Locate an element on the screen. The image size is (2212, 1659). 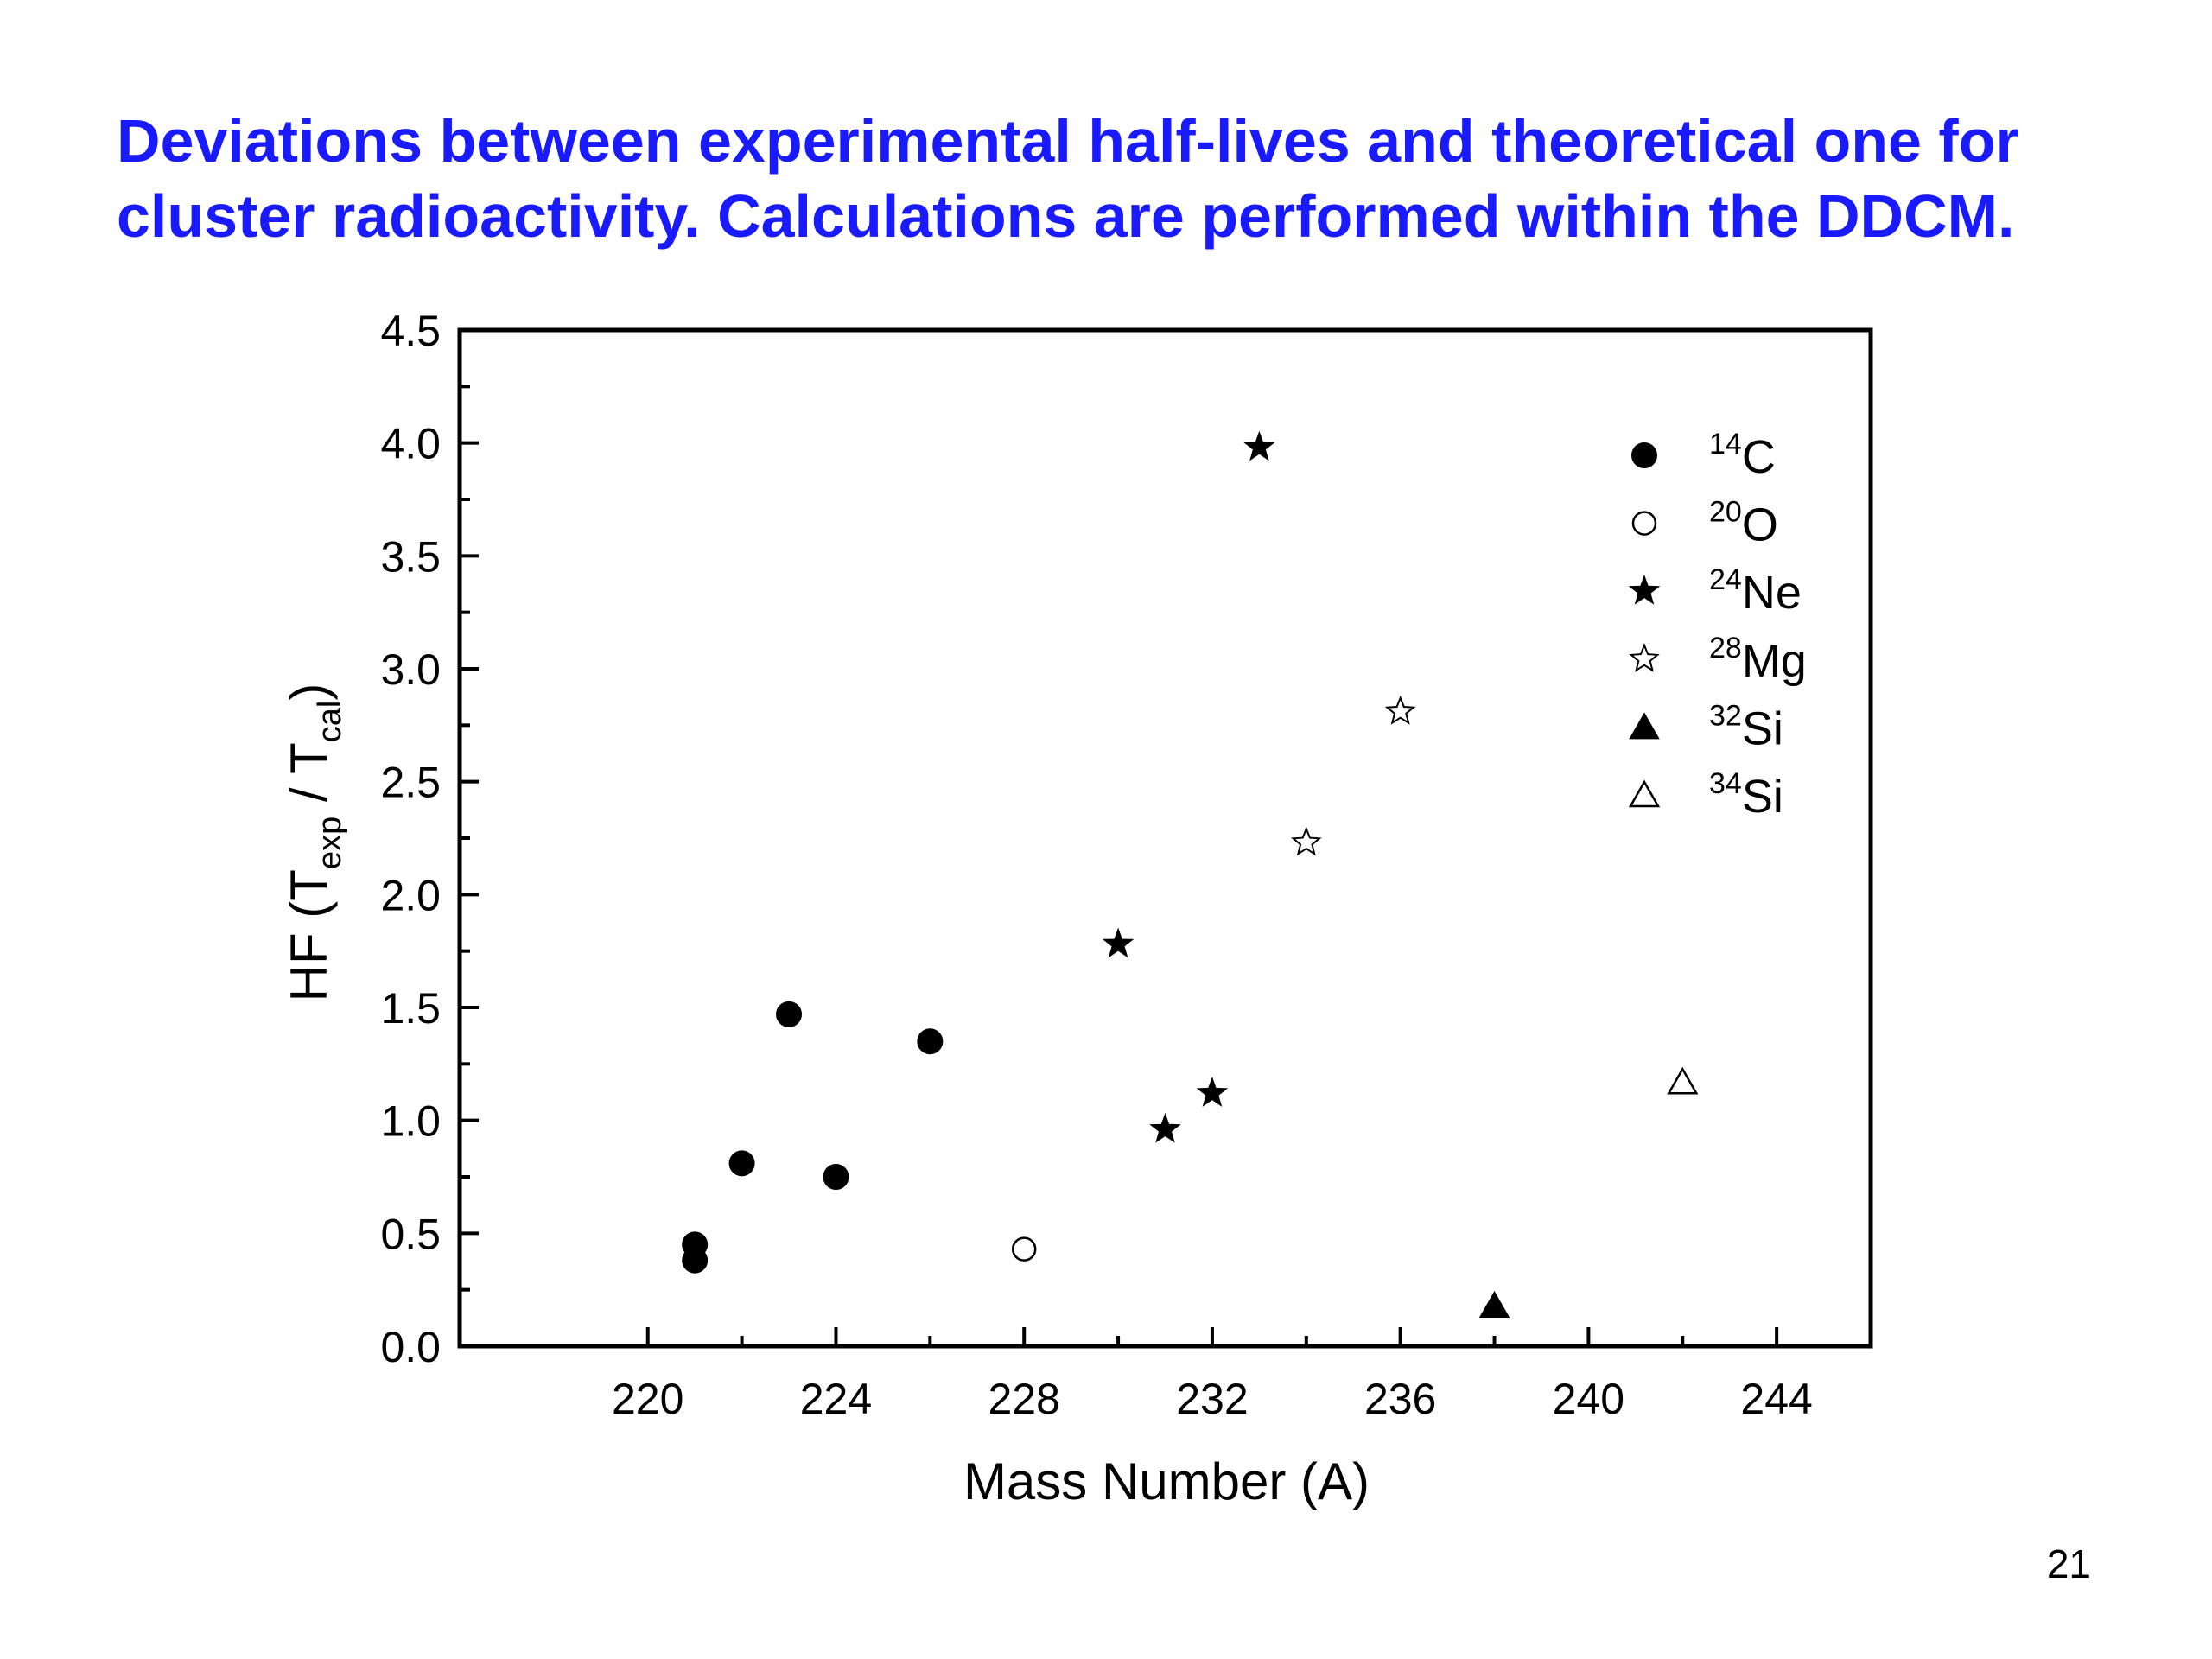
x-axis-label: Mass Number (A) is located at coordinates (1166, 1481).